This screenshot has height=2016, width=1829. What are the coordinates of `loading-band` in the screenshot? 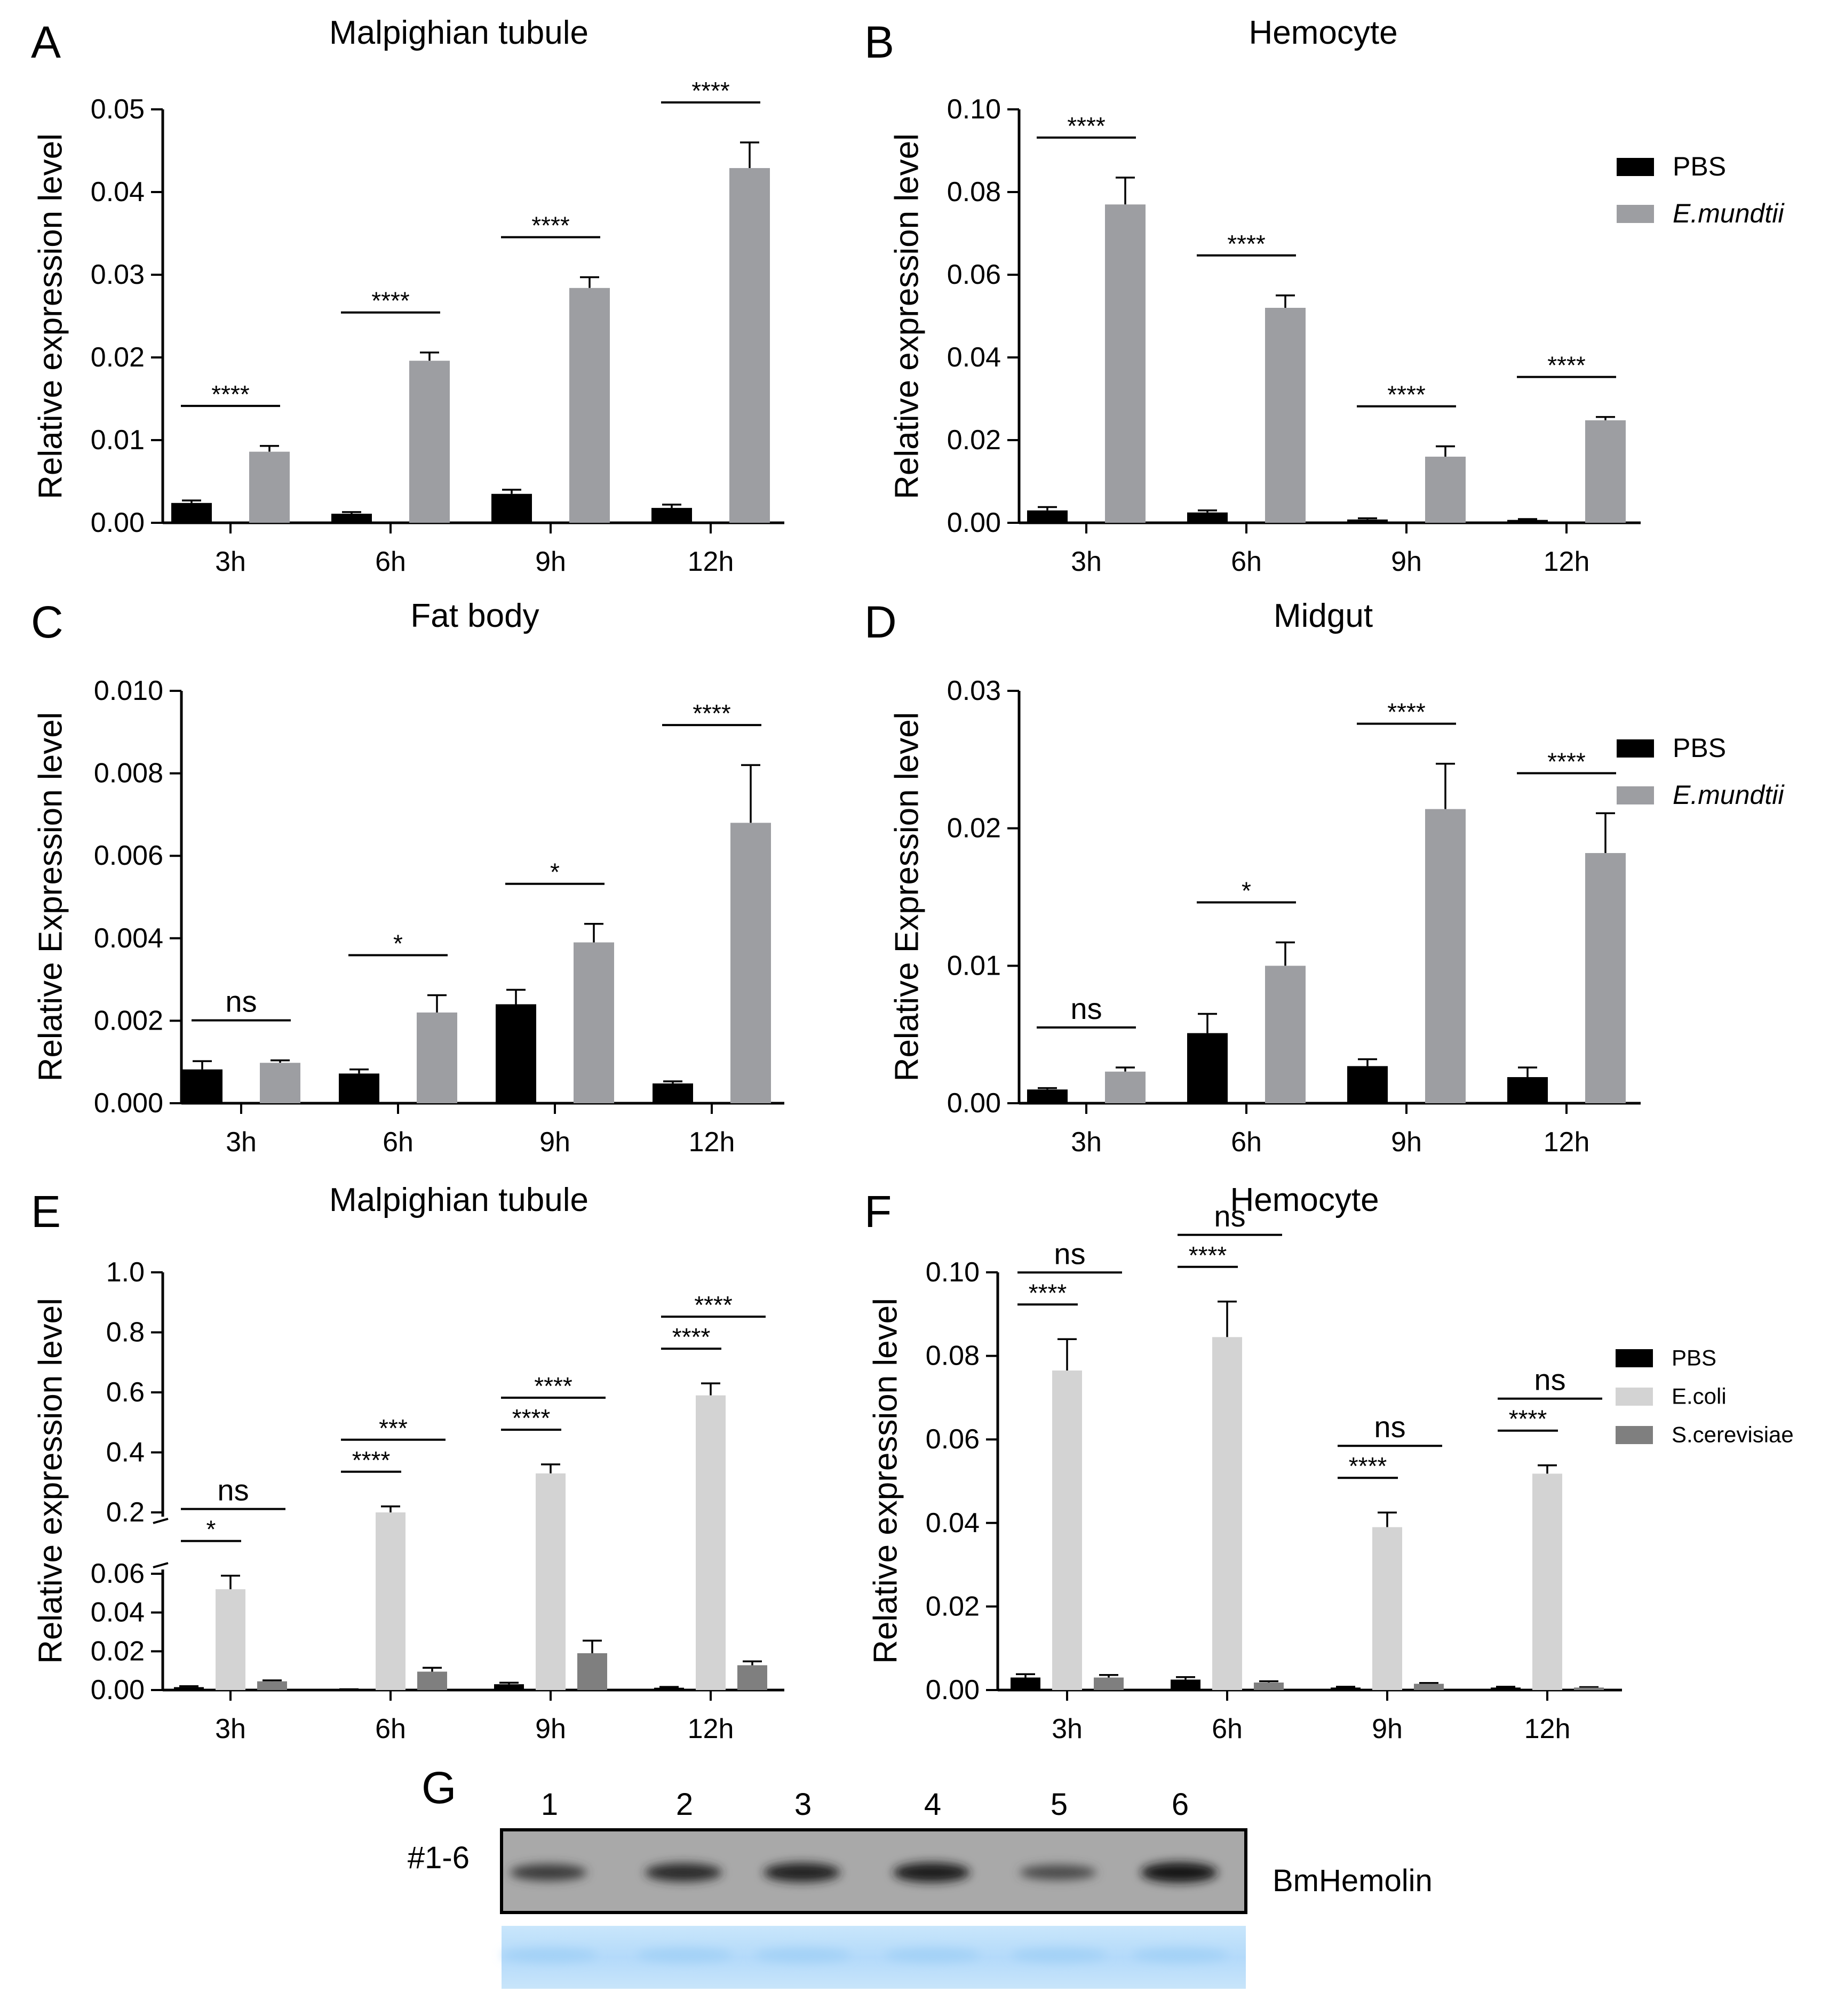 It's located at (1059, 1955).